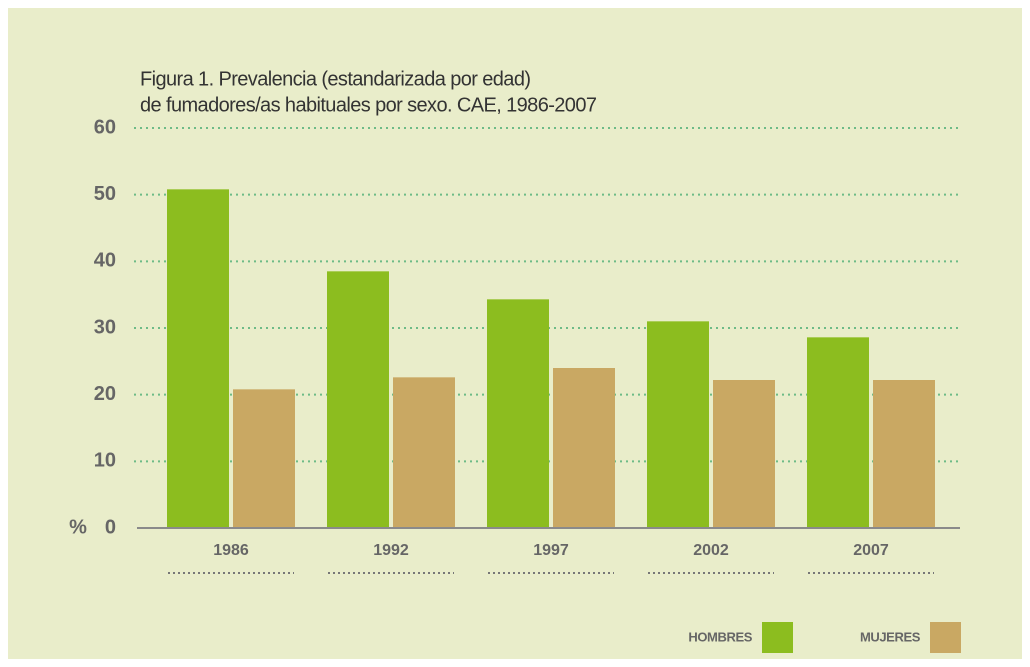  Describe the element at coordinates (720, 636) in the screenshot. I see `legend-label: HOMBRES` at that location.